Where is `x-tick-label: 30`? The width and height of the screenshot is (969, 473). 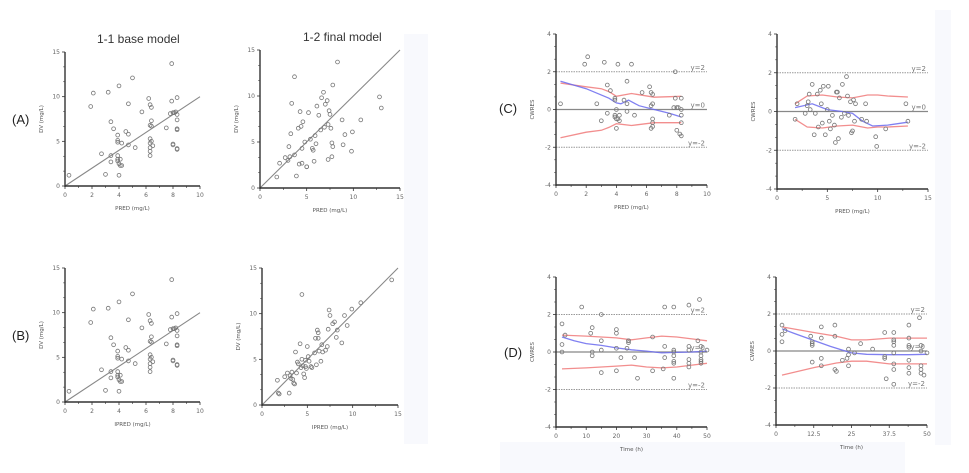
x-tick-label: 30 is located at coordinates (647, 436).